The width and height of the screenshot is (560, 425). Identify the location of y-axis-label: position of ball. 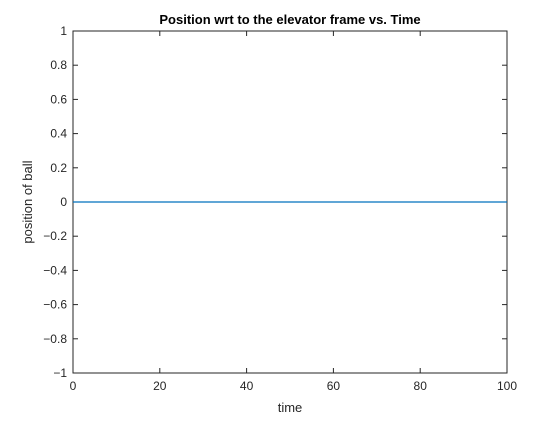
(27, 201).